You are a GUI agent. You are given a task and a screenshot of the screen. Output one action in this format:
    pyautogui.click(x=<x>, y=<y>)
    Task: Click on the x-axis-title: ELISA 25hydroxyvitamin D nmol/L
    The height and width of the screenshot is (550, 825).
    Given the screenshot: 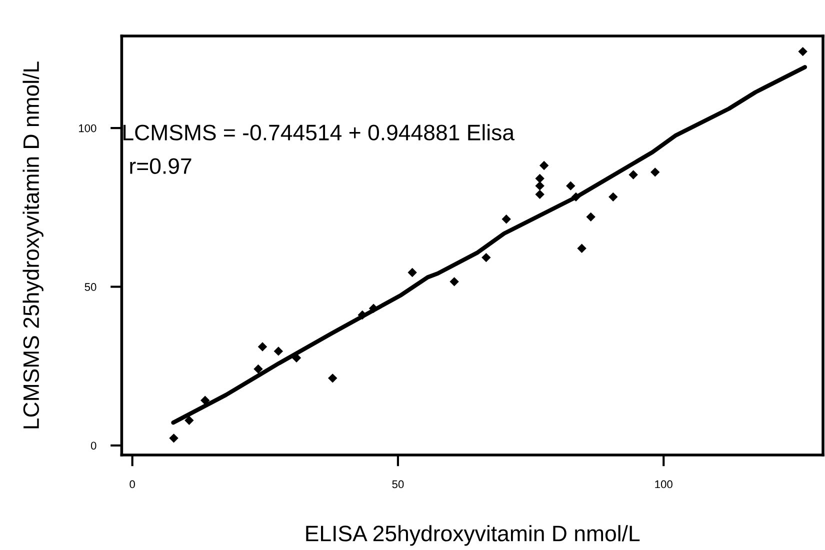 What is the action you would take?
    pyautogui.click(x=473, y=535)
    